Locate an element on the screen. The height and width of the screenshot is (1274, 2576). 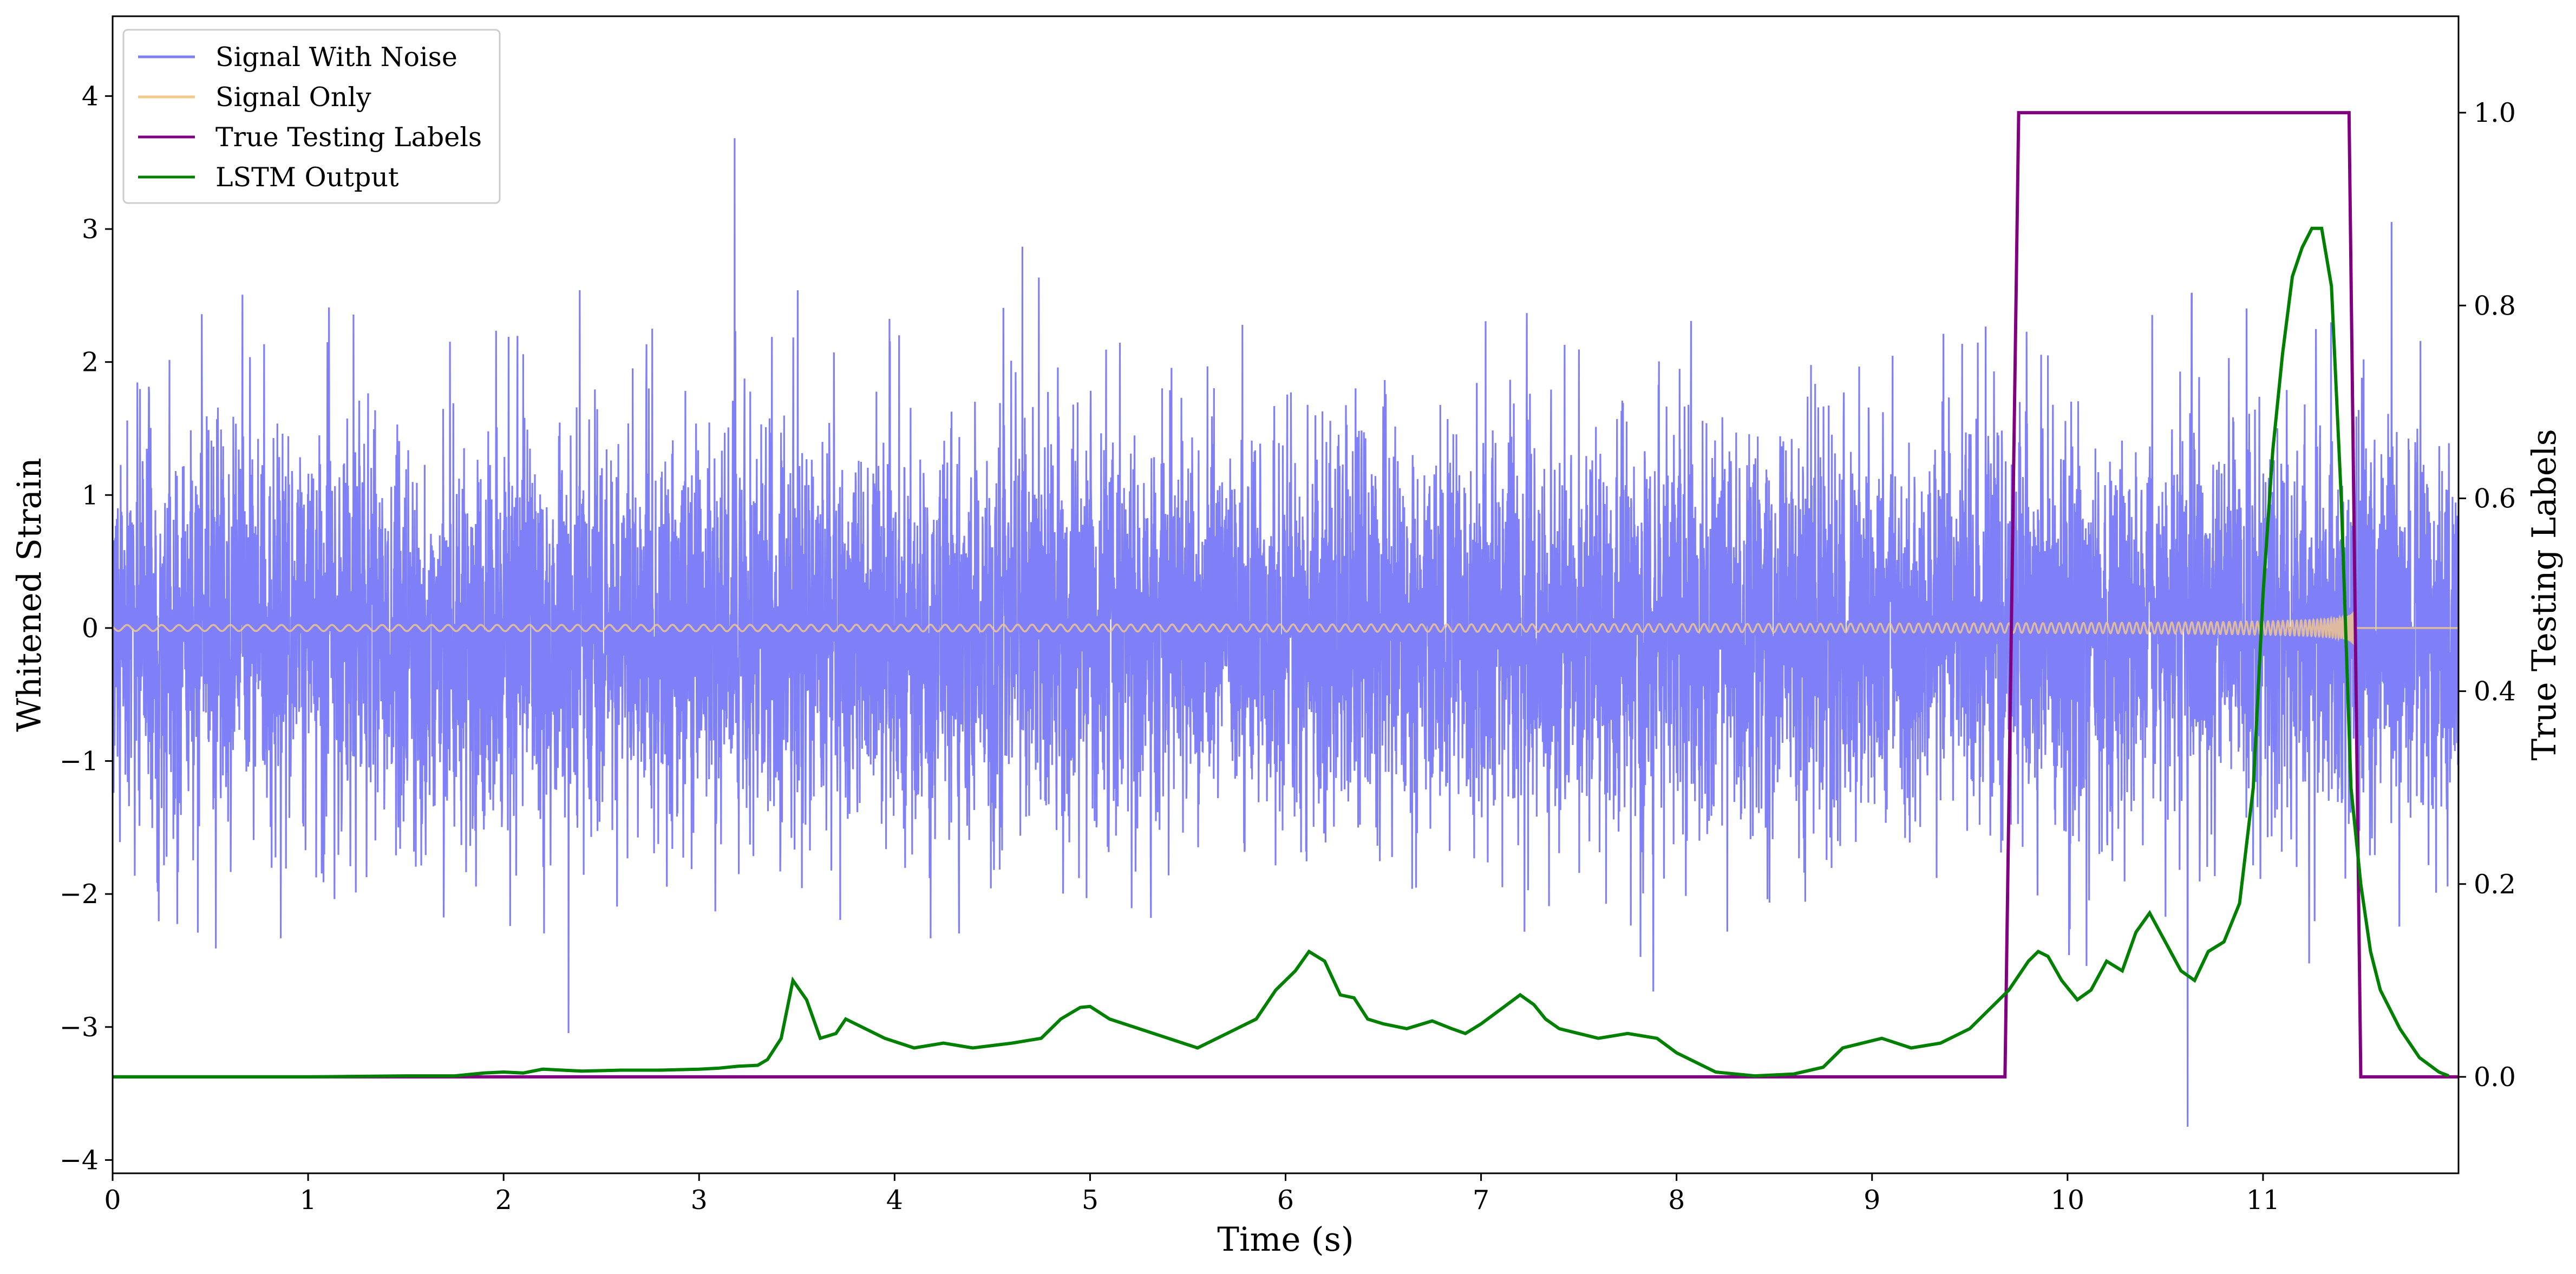
x-tick-label: 9 is located at coordinates (1872, 1200).